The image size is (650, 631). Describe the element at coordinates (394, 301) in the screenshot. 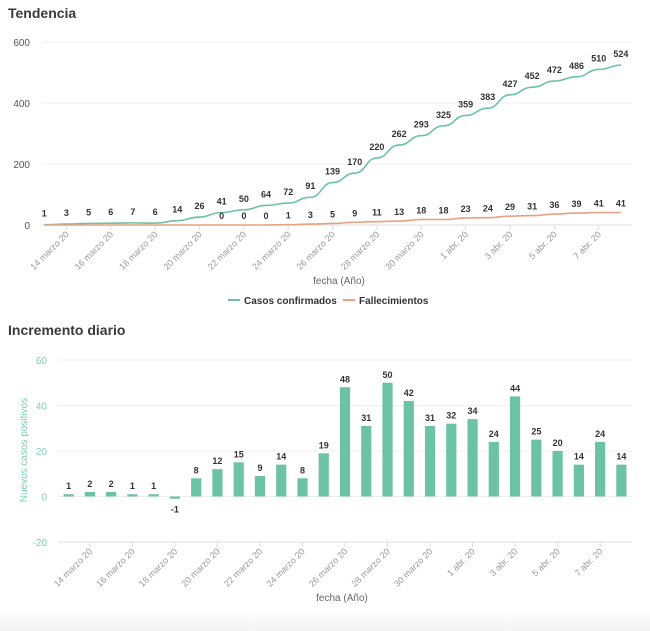

I see `legend-deaths-label: Fallecimientos` at that location.